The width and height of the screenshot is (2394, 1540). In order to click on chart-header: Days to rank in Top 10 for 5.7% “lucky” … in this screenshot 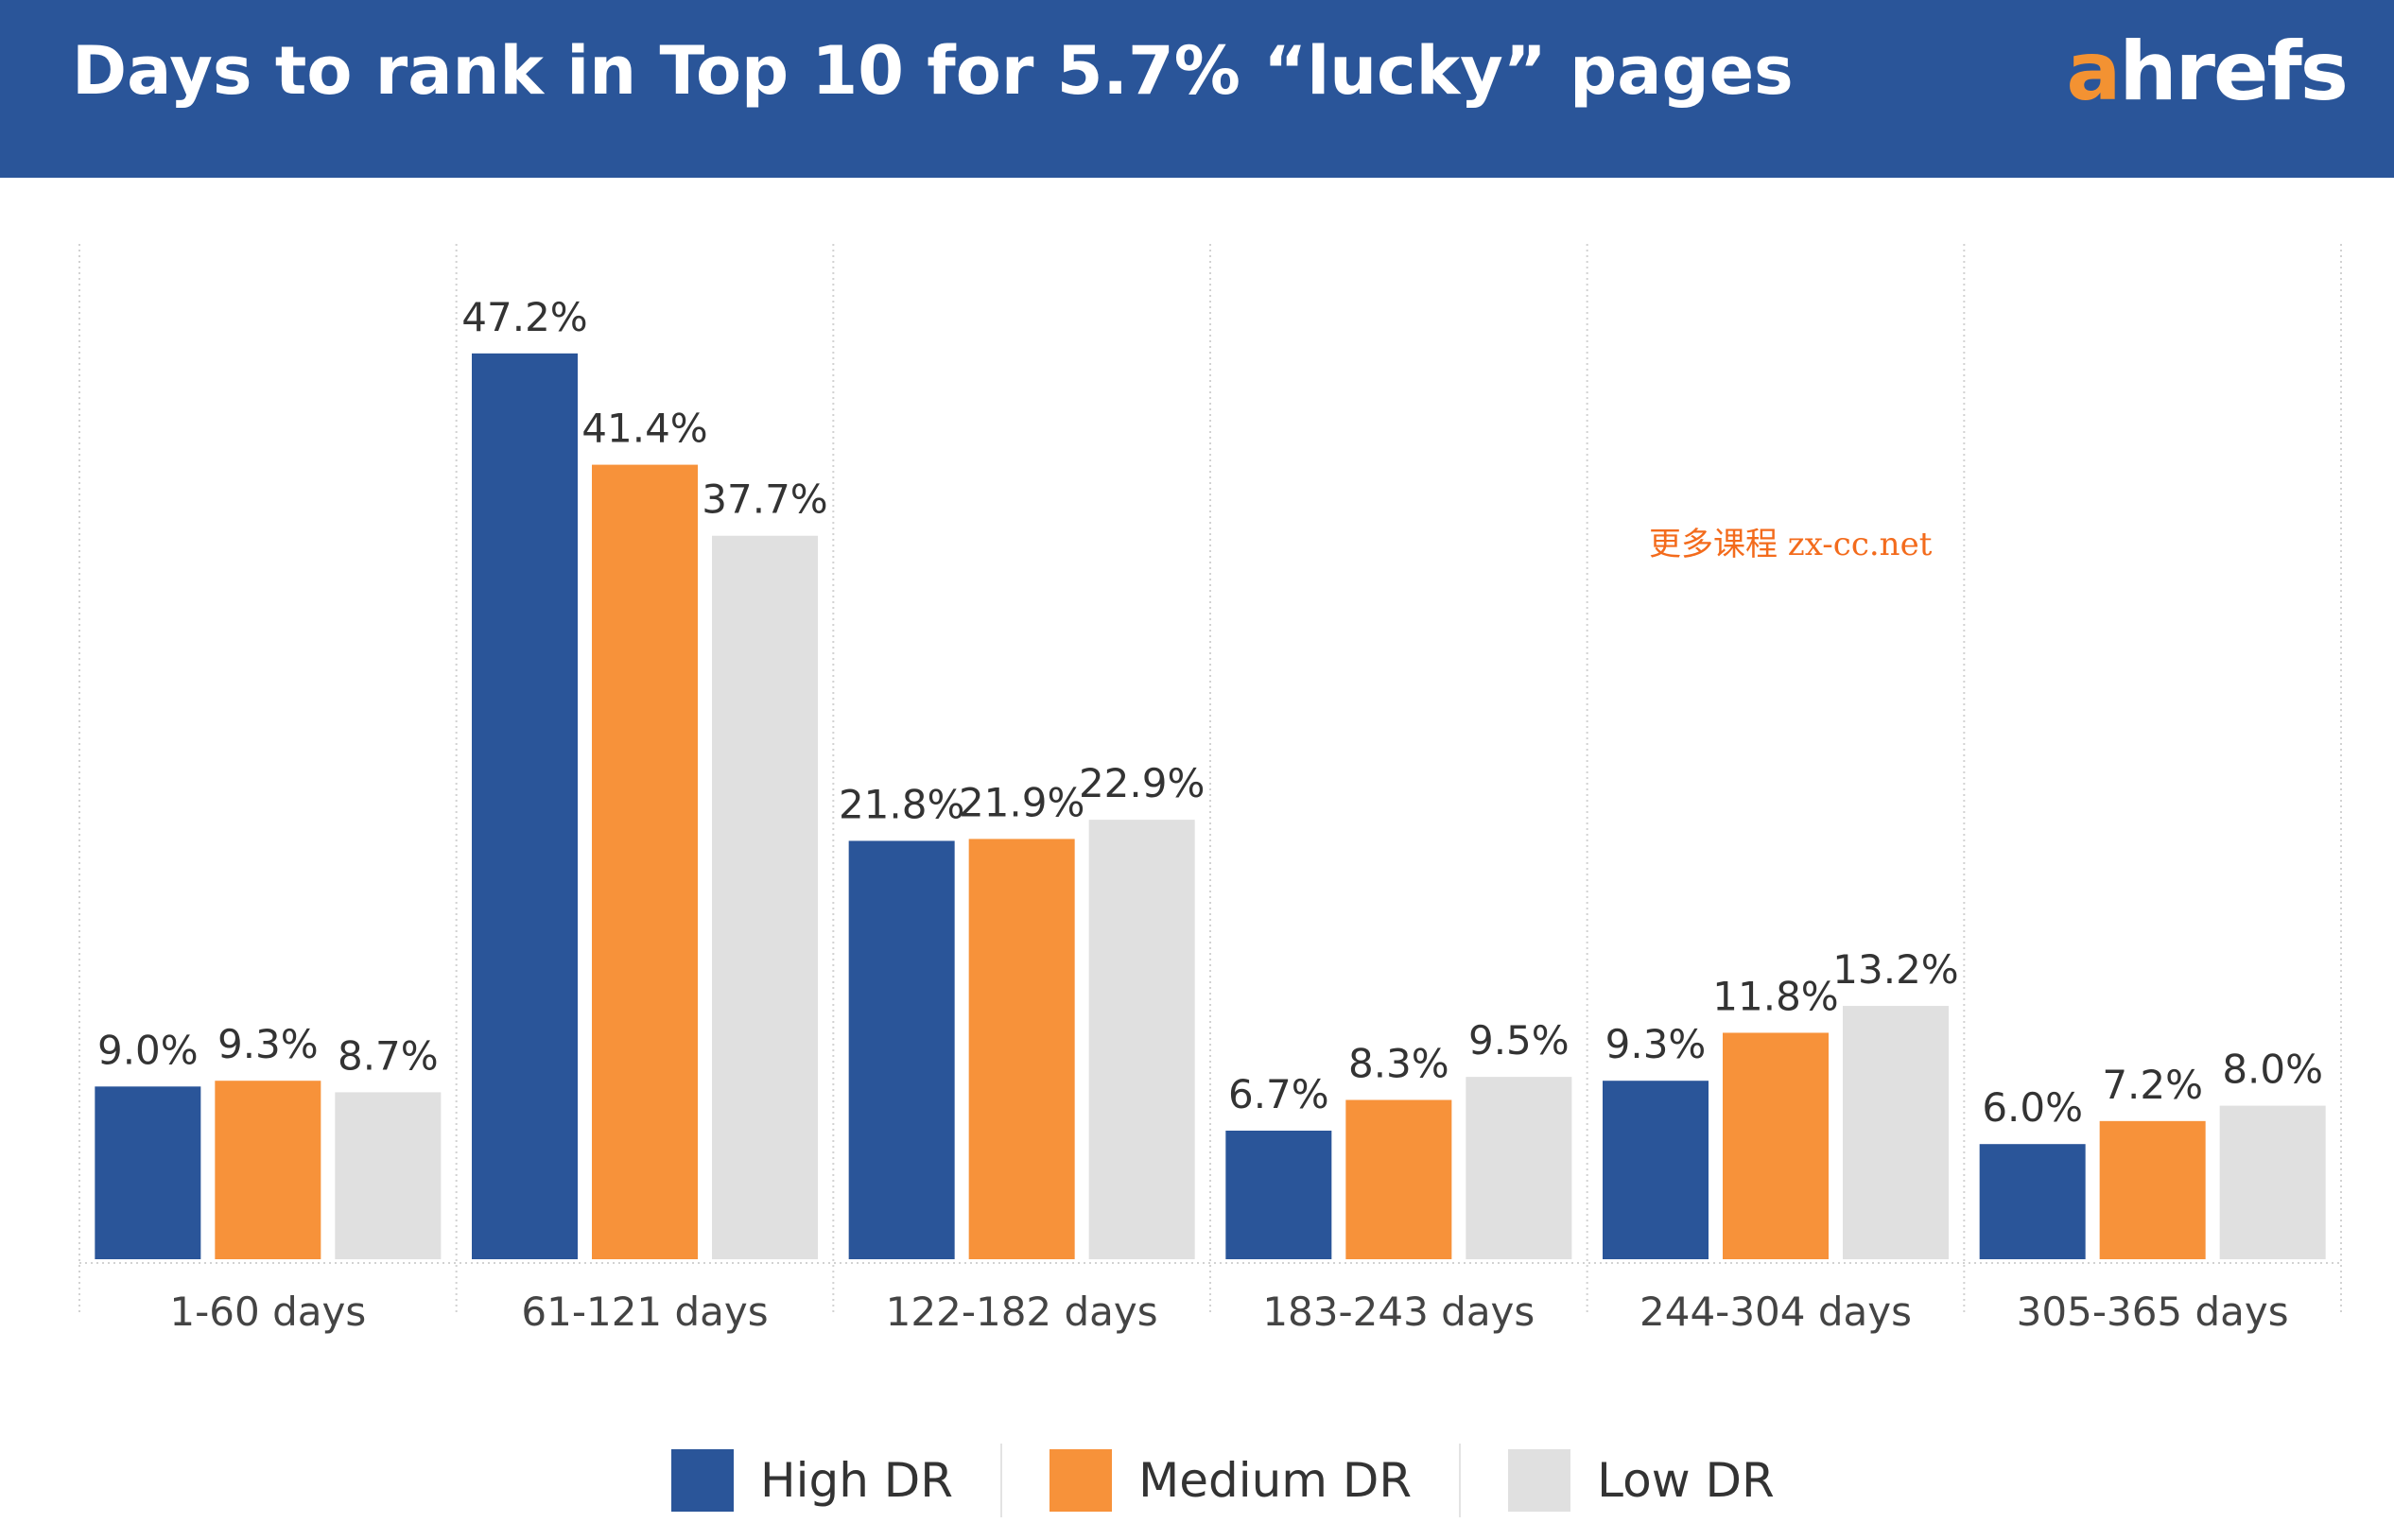, I will do `click(1197, 89)`.